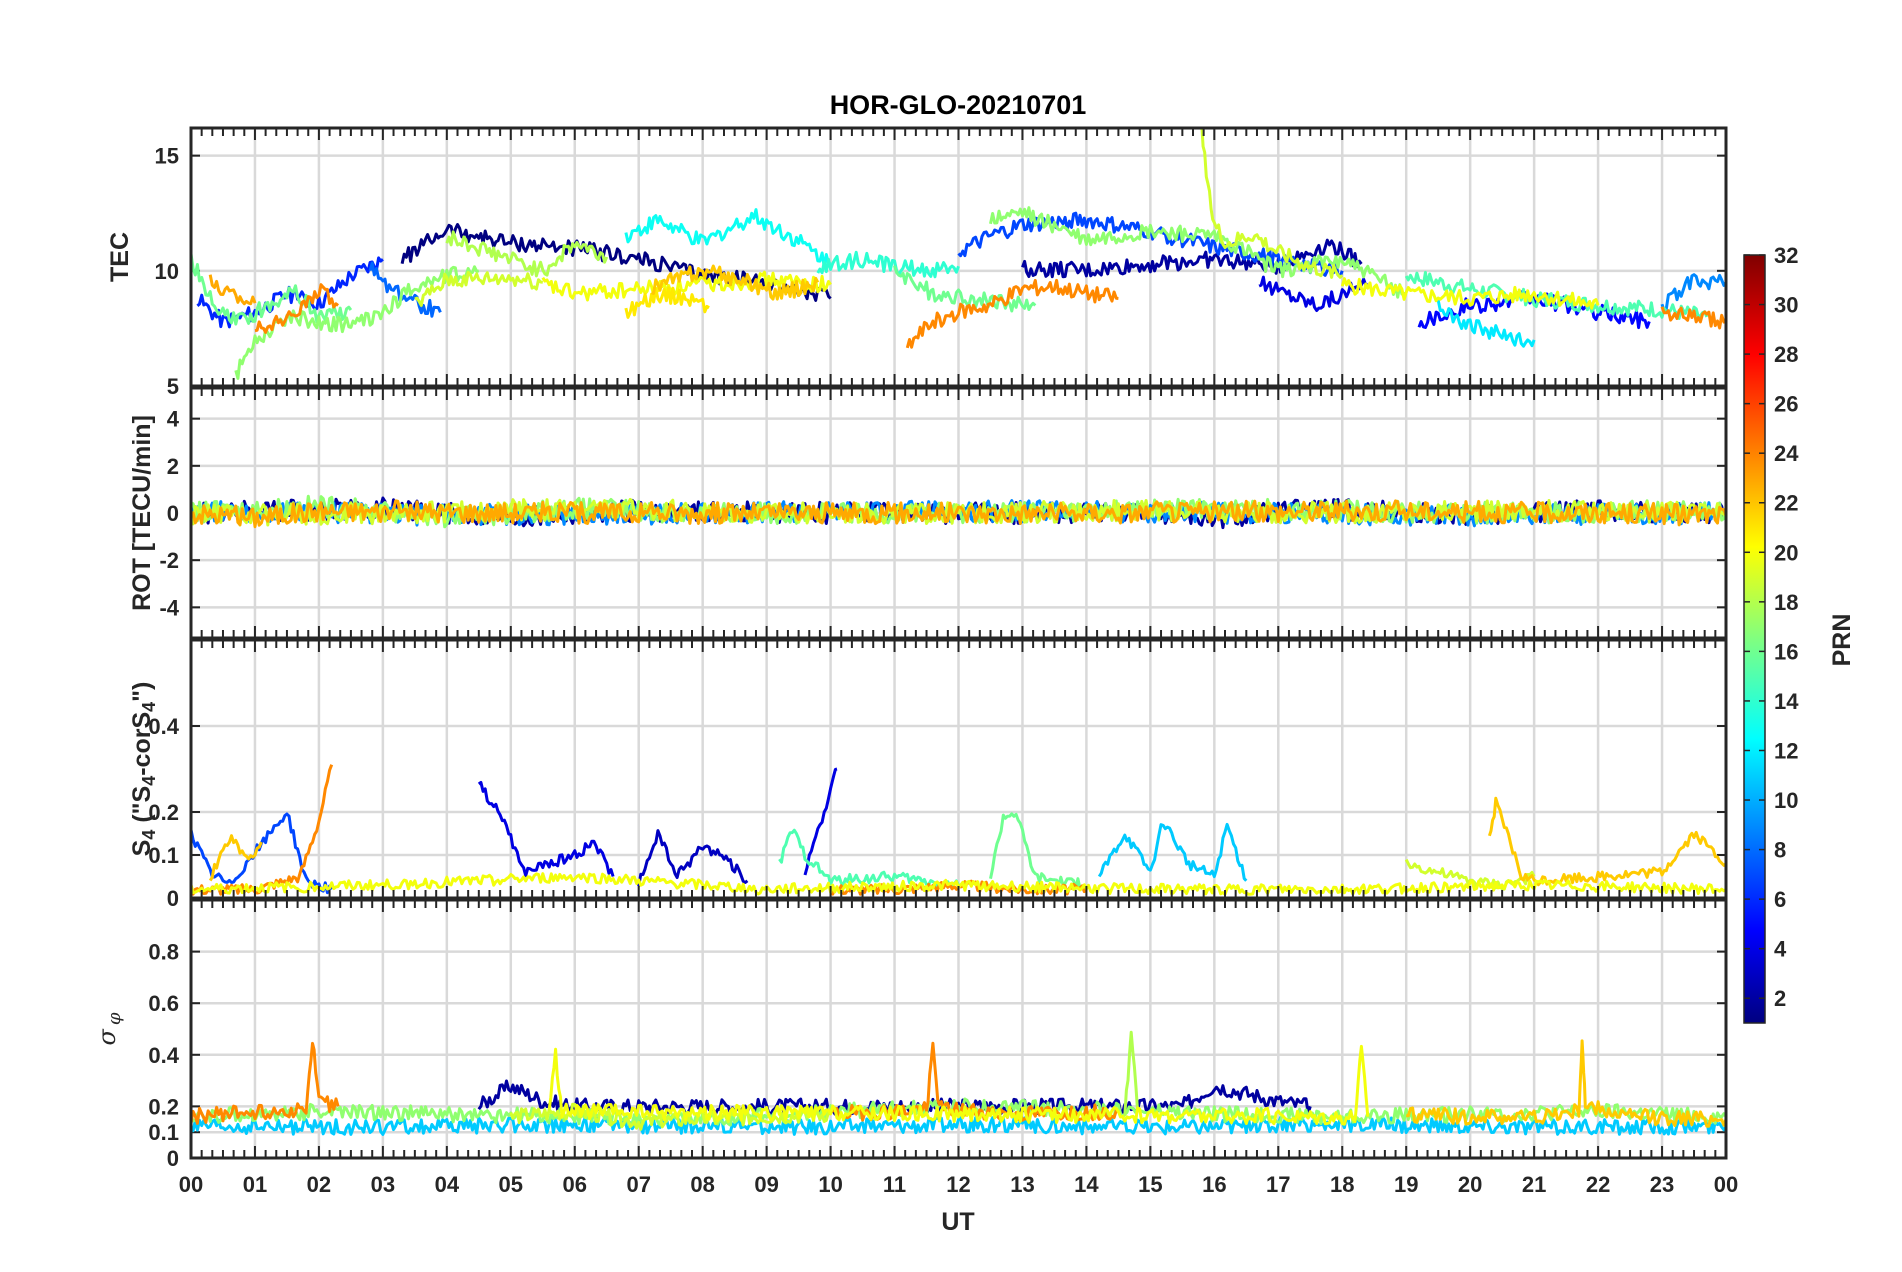 This screenshot has width=1902, height=1272. What do you see at coordinates (702, 1184) in the screenshot?
I see `x-tick-label: 08` at bounding box center [702, 1184].